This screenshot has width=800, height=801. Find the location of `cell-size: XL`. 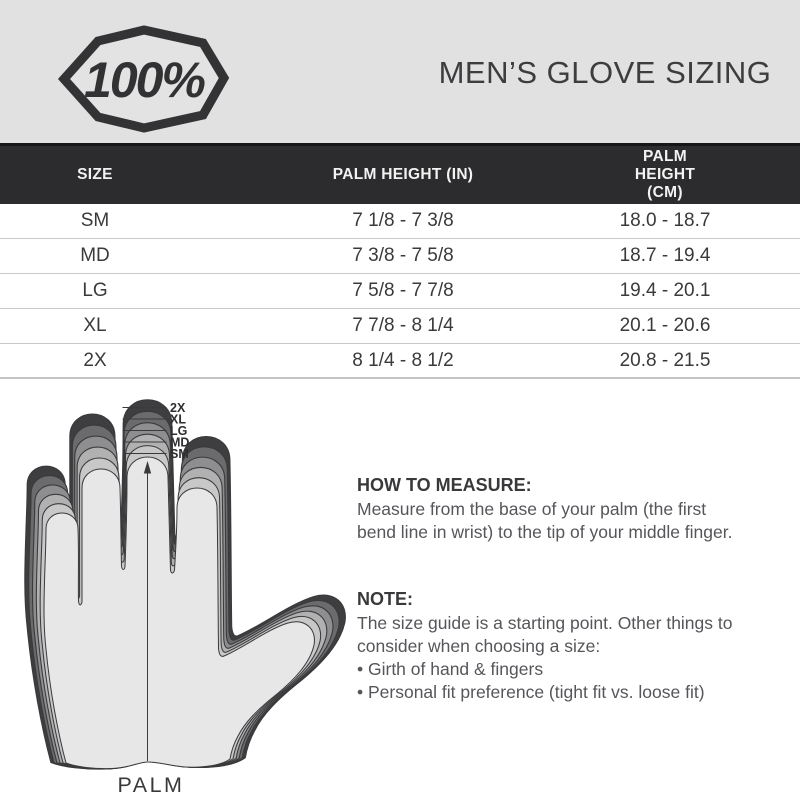

cell-size: XL is located at coordinates (95, 325).